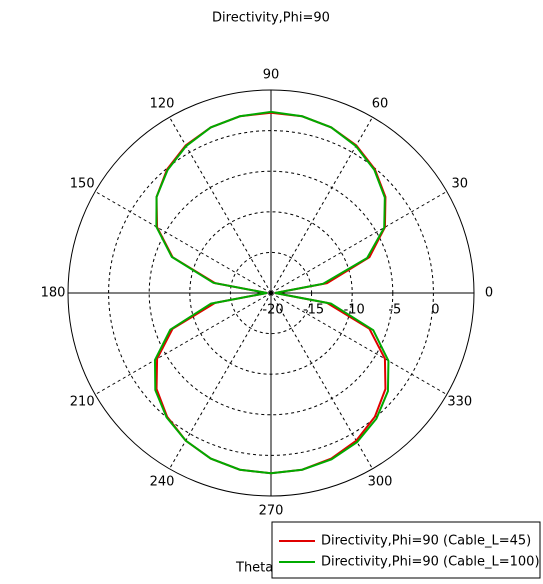 Image resolution: width=543 pixels, height=584 pixels. What do you see at coordinates (380, 104) in the screenshot?
I see `angle-tick-label: 60` at bounding box center [380, 104].